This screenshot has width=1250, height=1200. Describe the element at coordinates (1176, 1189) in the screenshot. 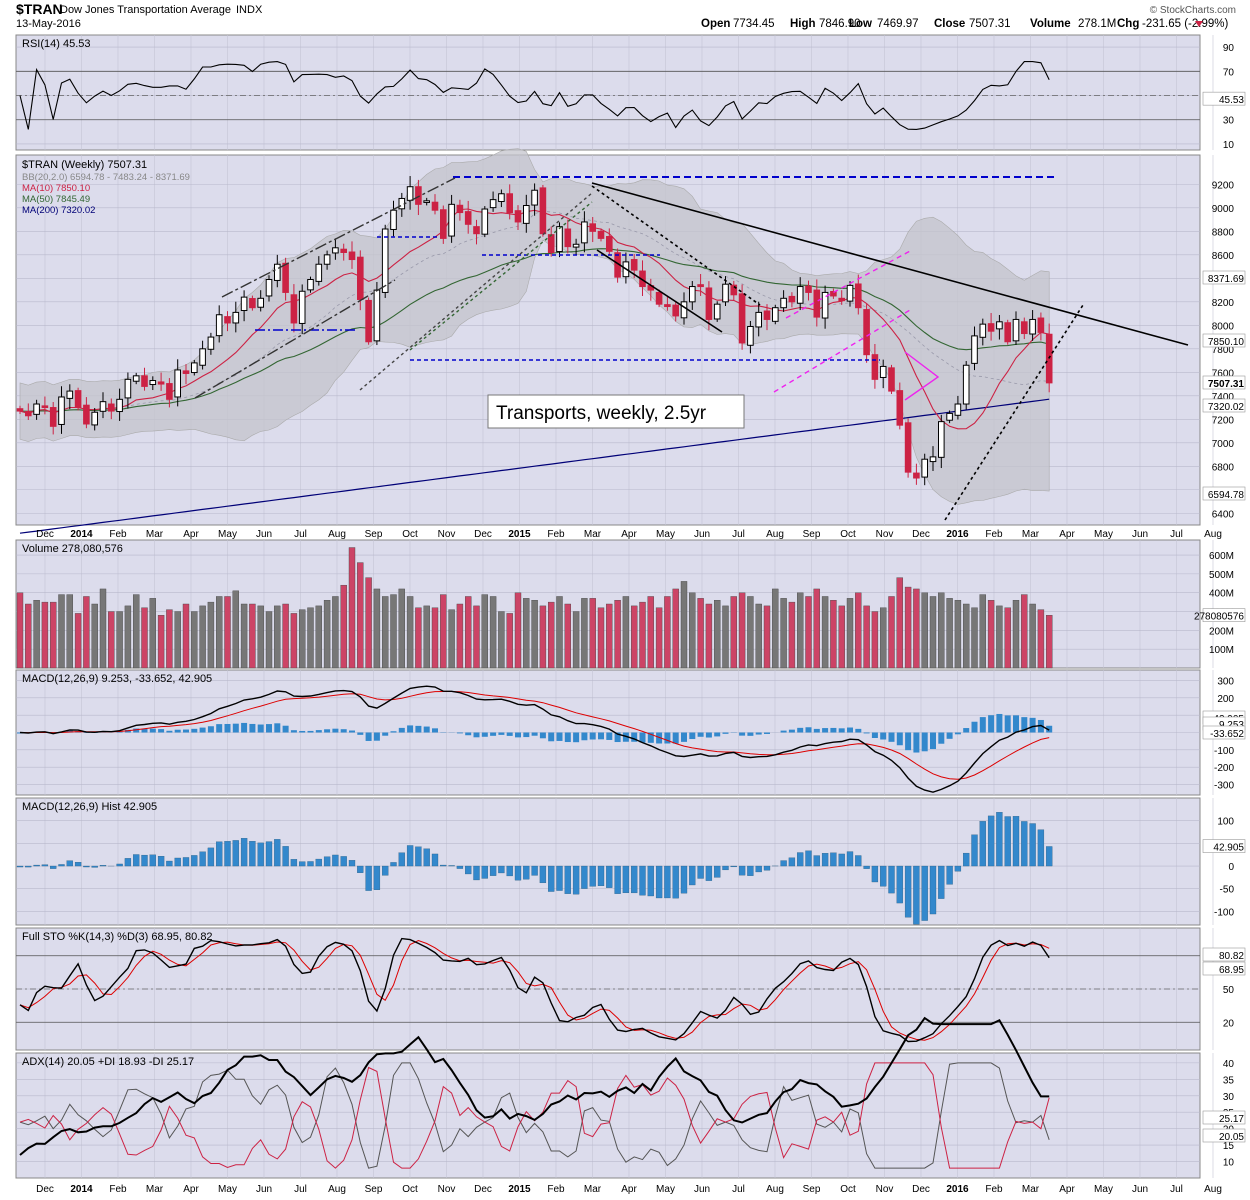

I see `x-axis-label-bottom: Jul` at that location.